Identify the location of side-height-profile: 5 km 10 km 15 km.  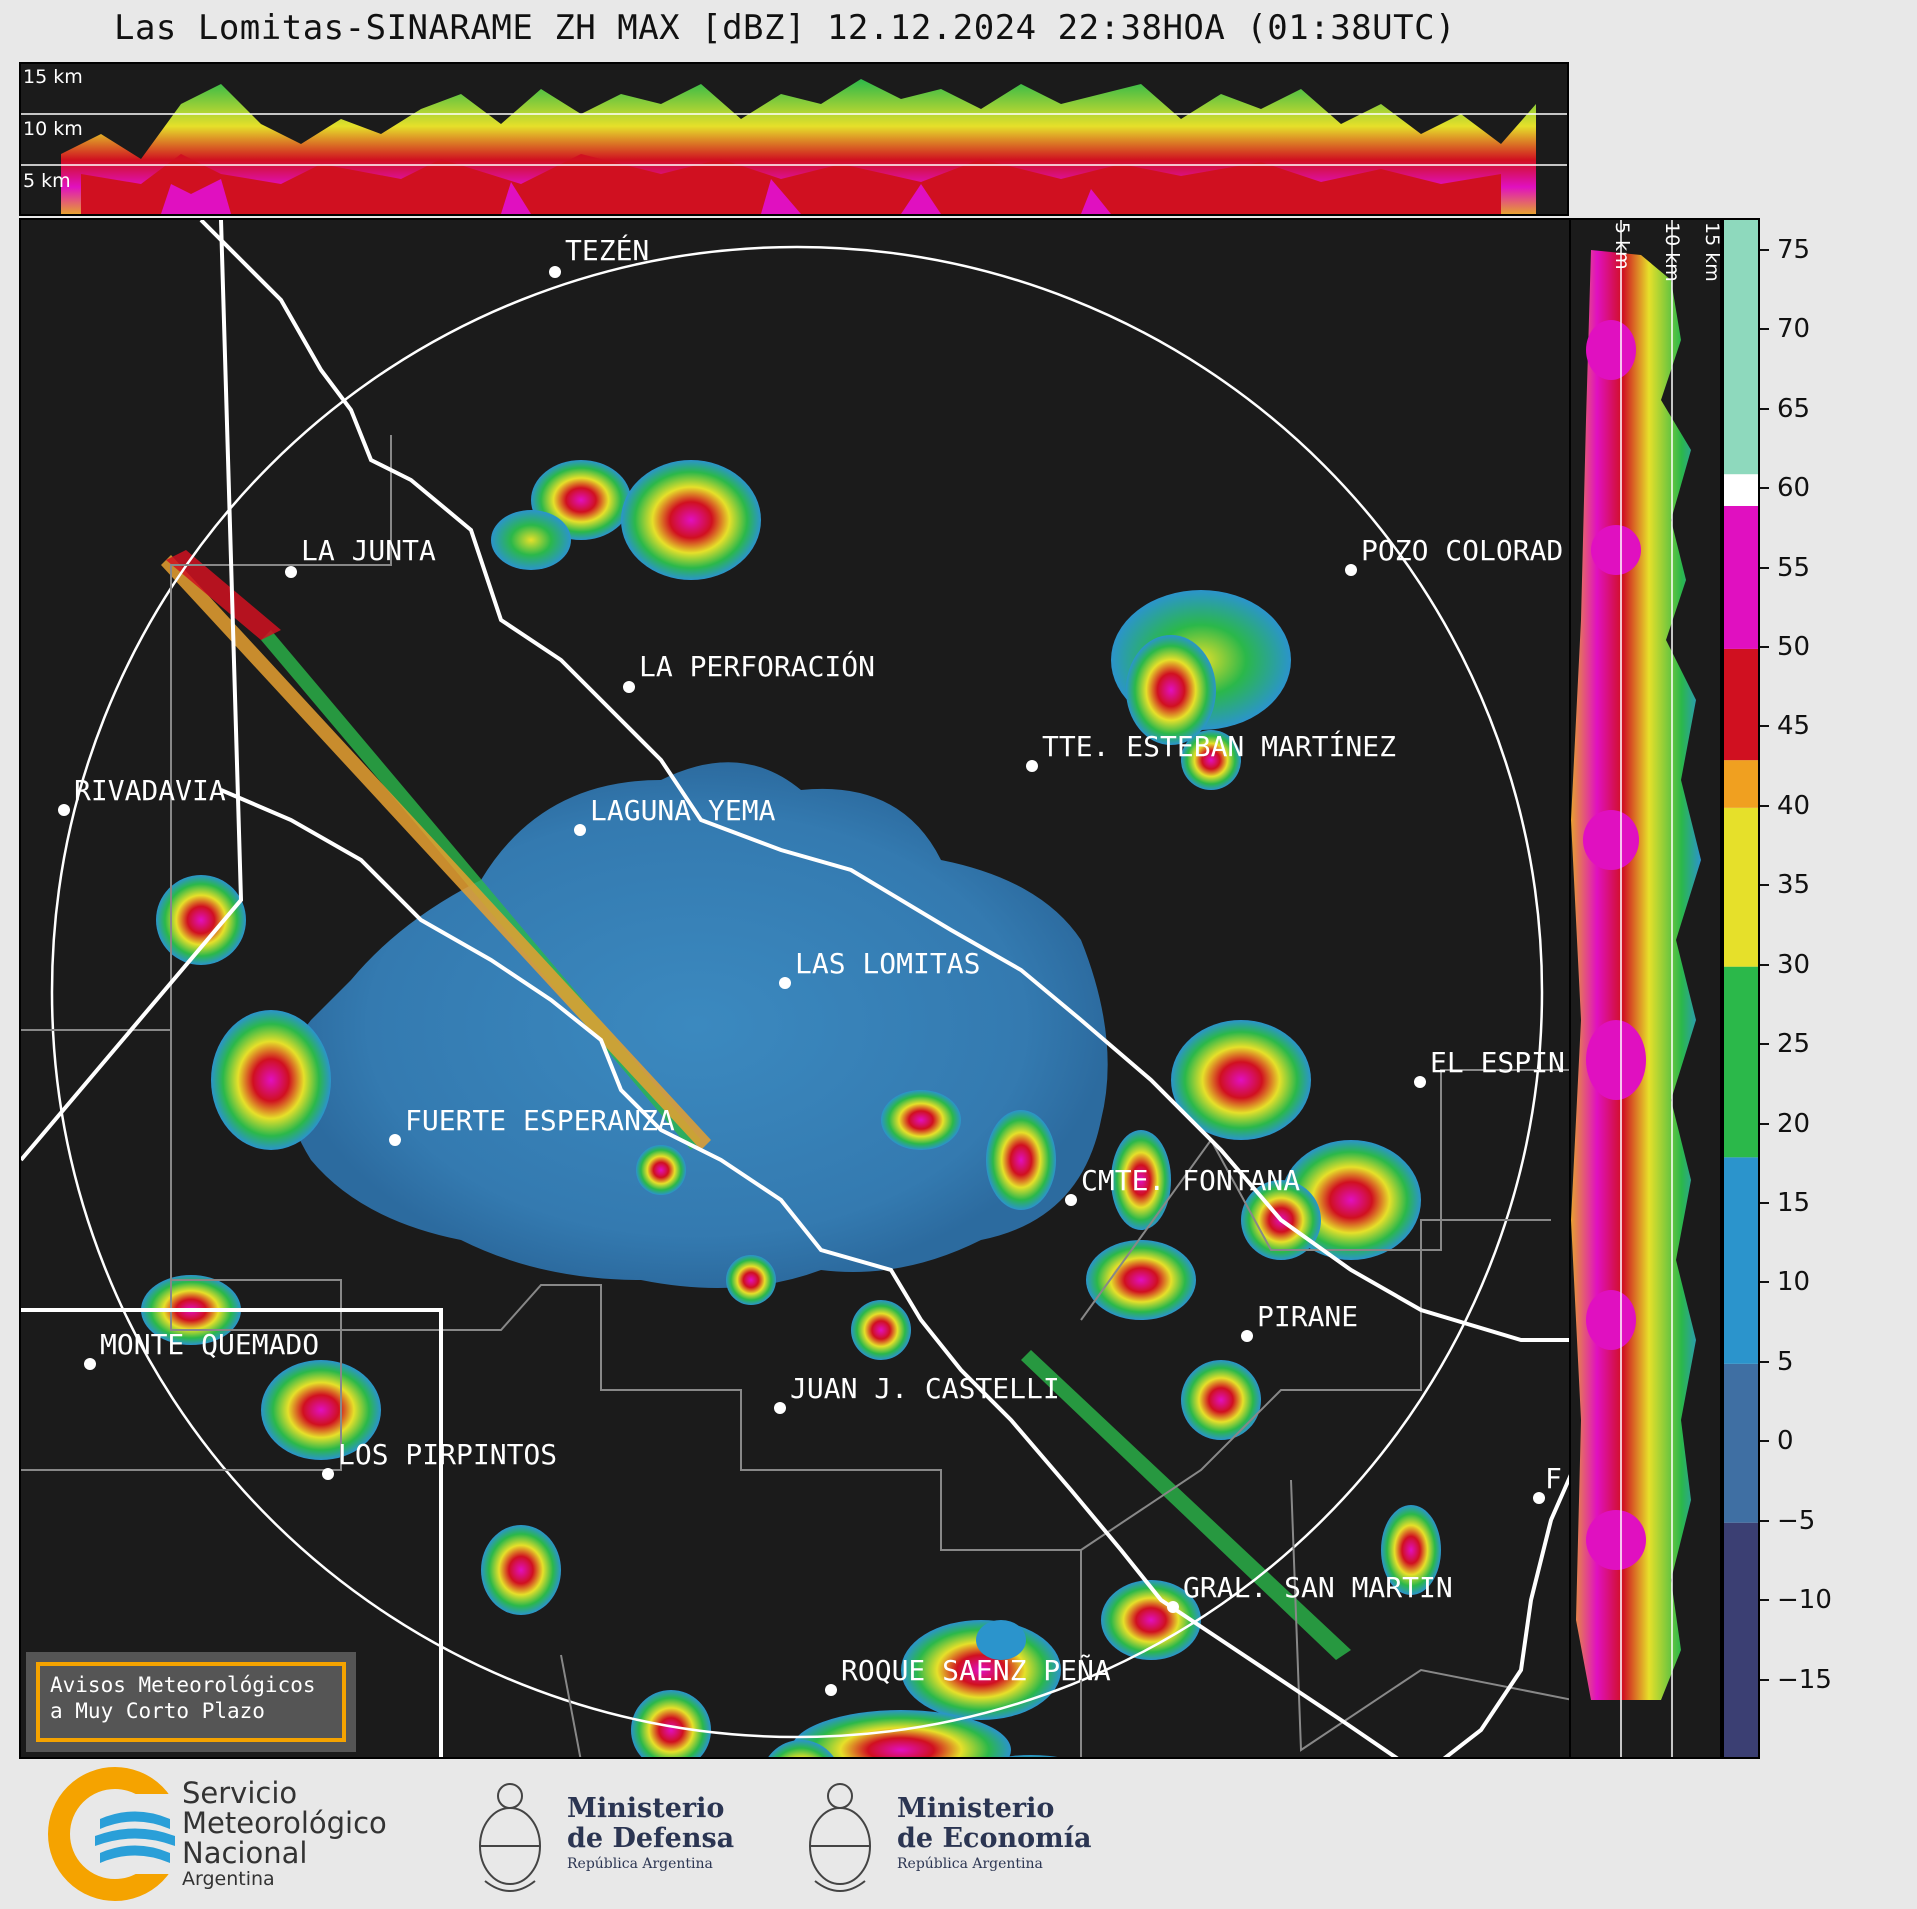
(1645, 988).